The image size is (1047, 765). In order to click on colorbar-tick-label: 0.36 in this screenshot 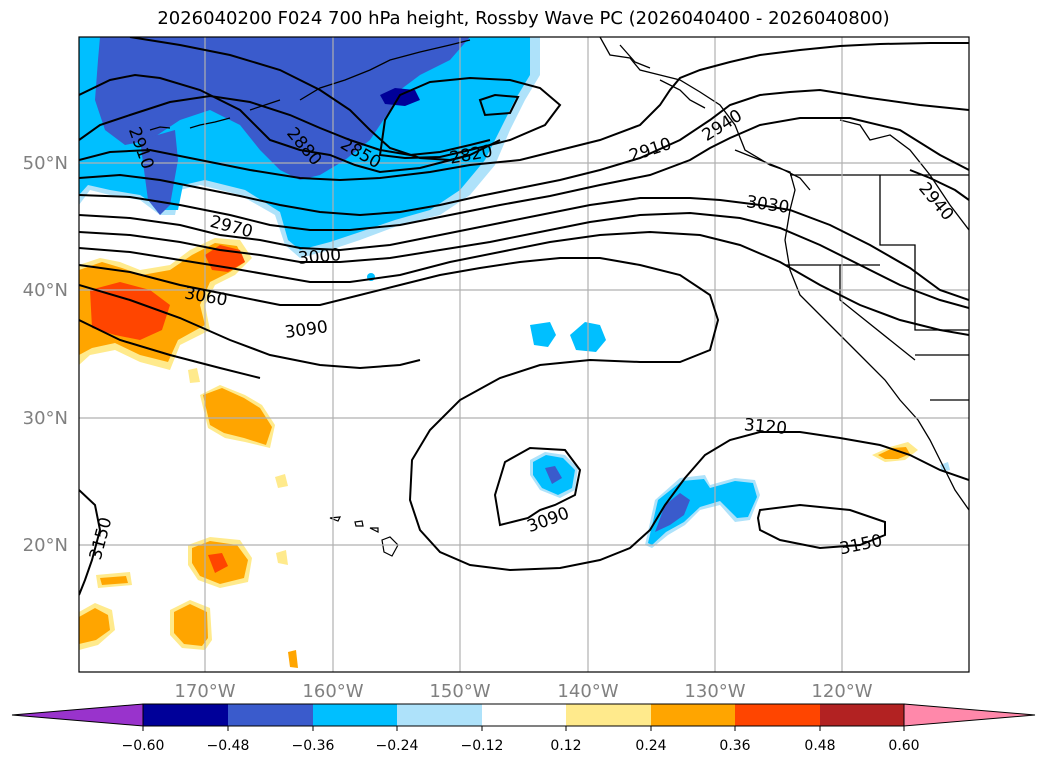, I will do `click(734, 746)`.